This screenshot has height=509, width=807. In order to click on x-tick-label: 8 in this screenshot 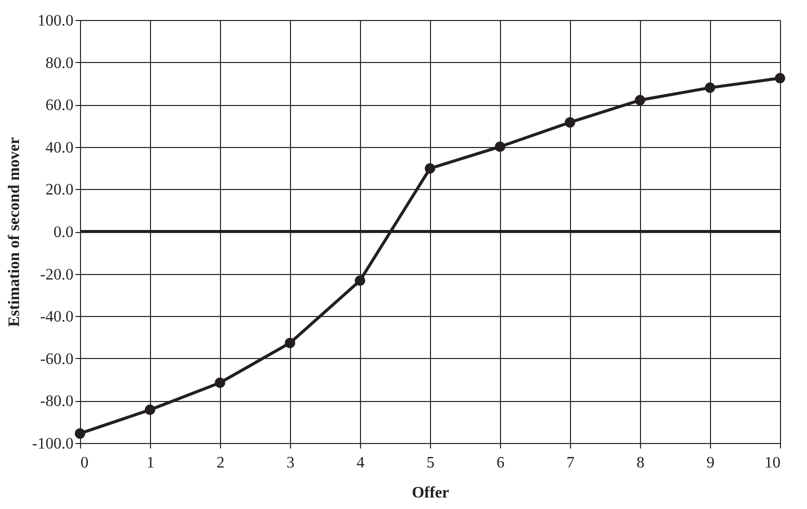, I will do `click(640, 463)`.